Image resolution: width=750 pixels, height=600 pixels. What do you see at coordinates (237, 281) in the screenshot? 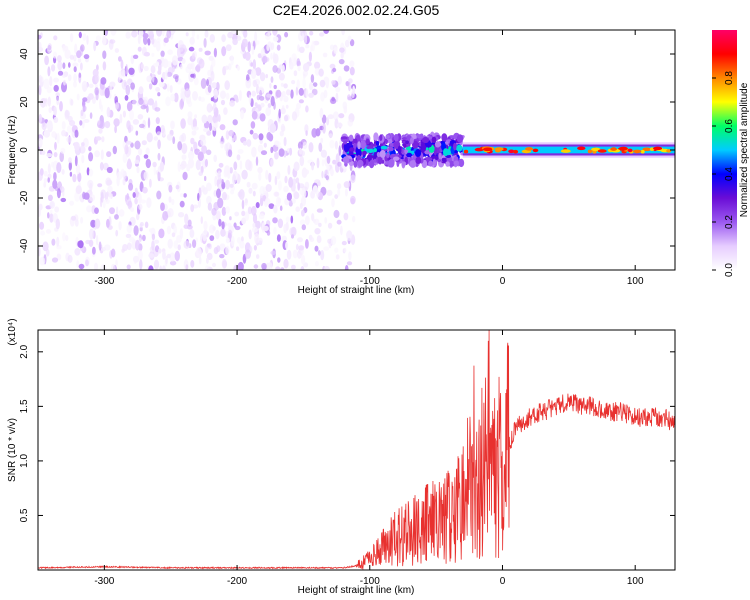
I see `heatmap-x-tick-label: -200` at bounding box center [237, 281].